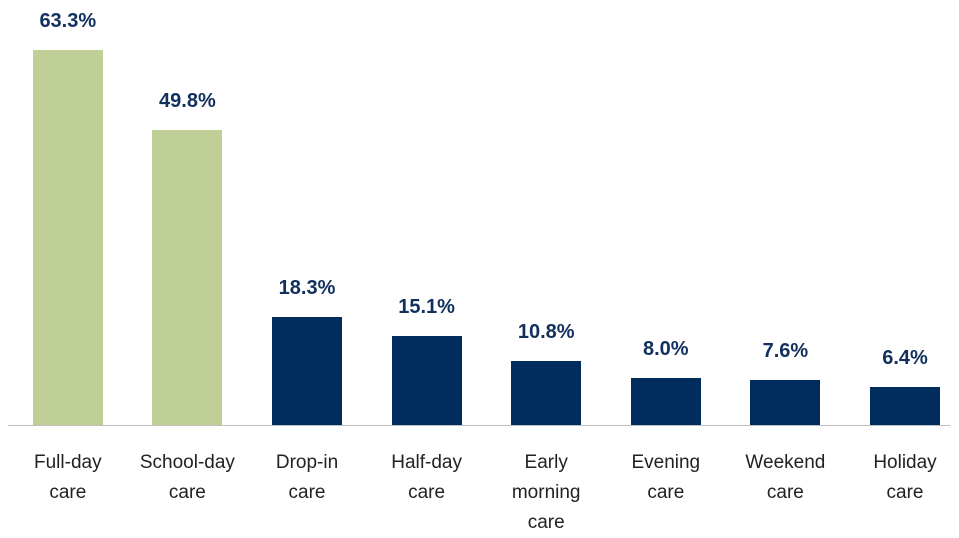 This screenshot has width=959, height=538. What do you see at coordinates (905, 477) in the screenshot?
I see `x-tick-label: Holiday care` at bounding box center [905, 477].